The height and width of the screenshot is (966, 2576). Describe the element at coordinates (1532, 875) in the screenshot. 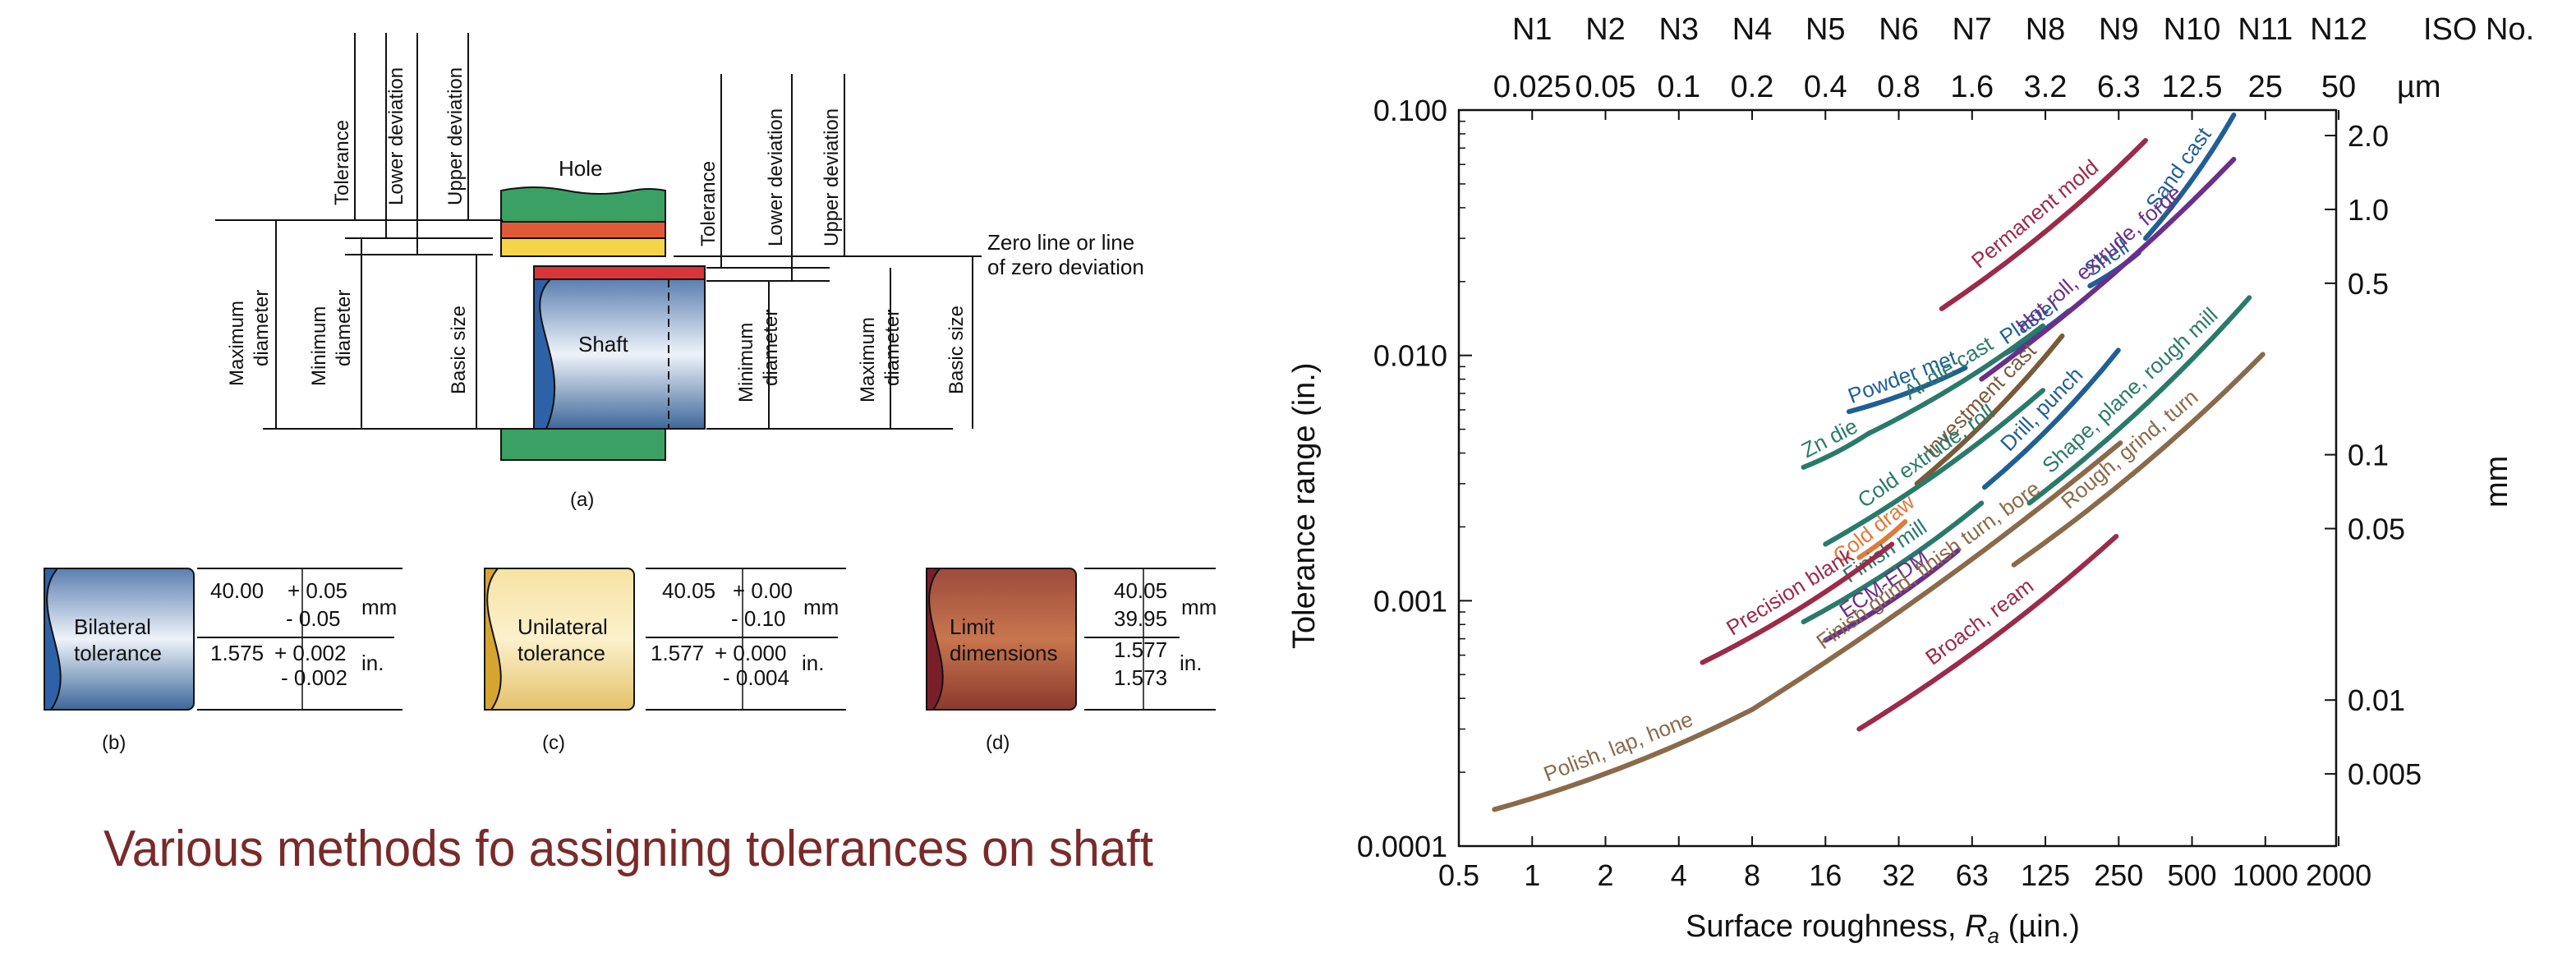

I see `x-tick-label: 1` at that location.